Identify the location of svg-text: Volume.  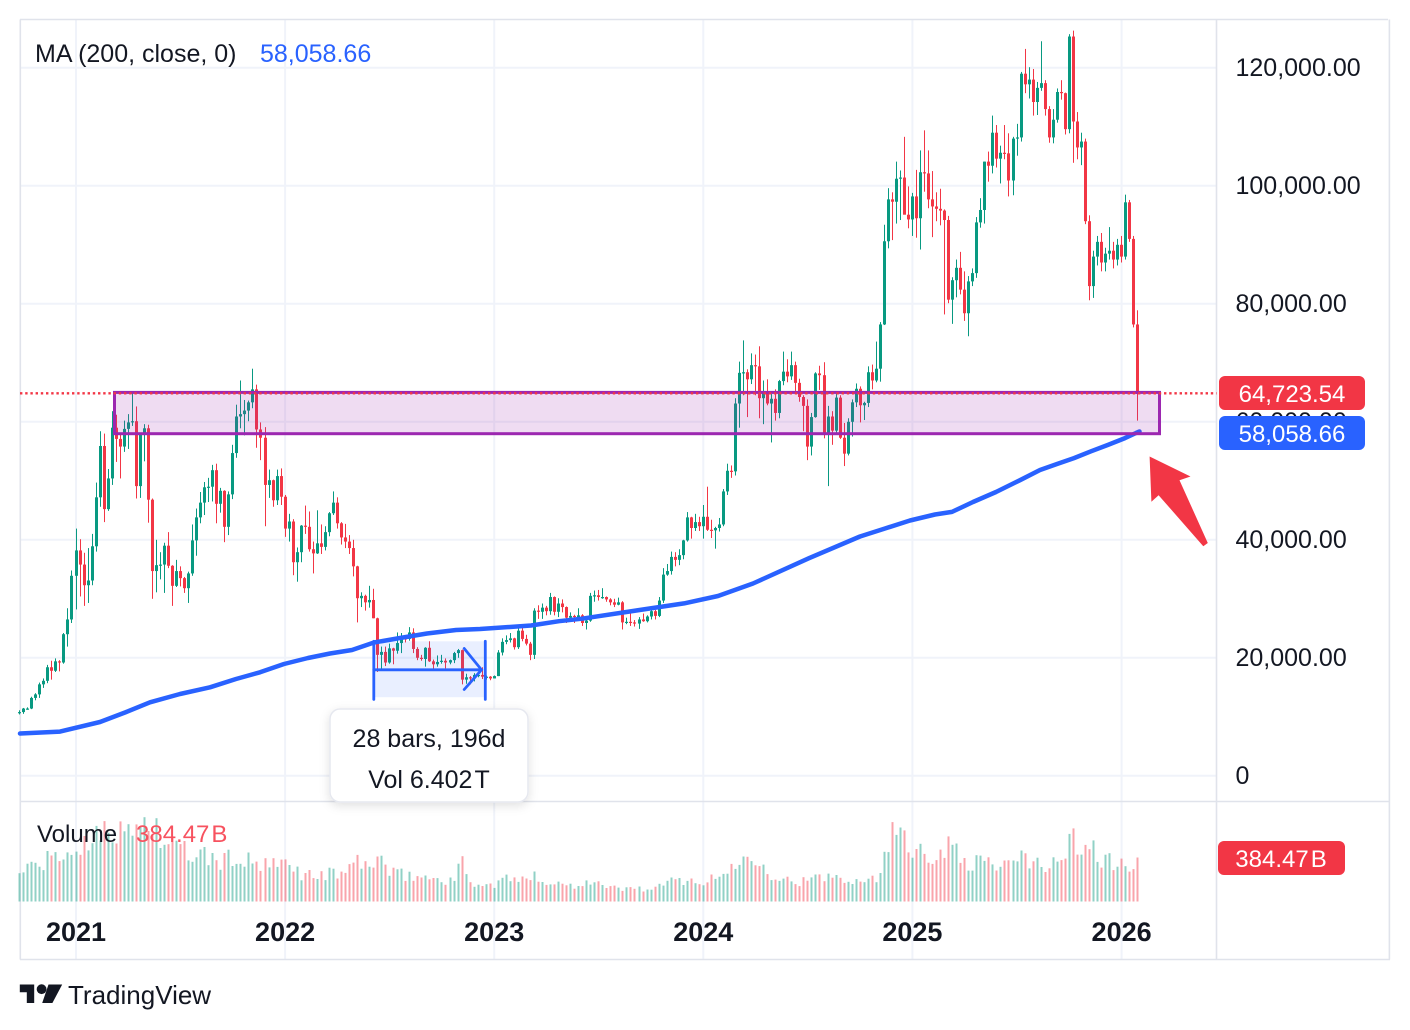
(77, 834).